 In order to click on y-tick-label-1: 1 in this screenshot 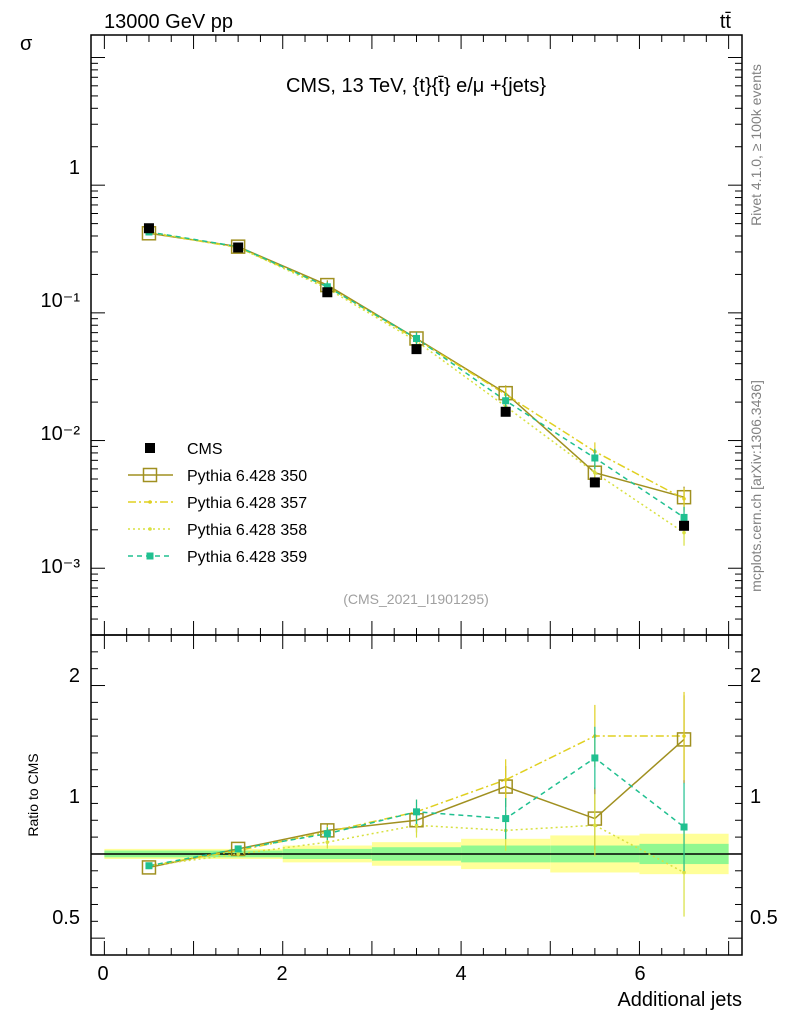, I will do `click(74, 168)`.